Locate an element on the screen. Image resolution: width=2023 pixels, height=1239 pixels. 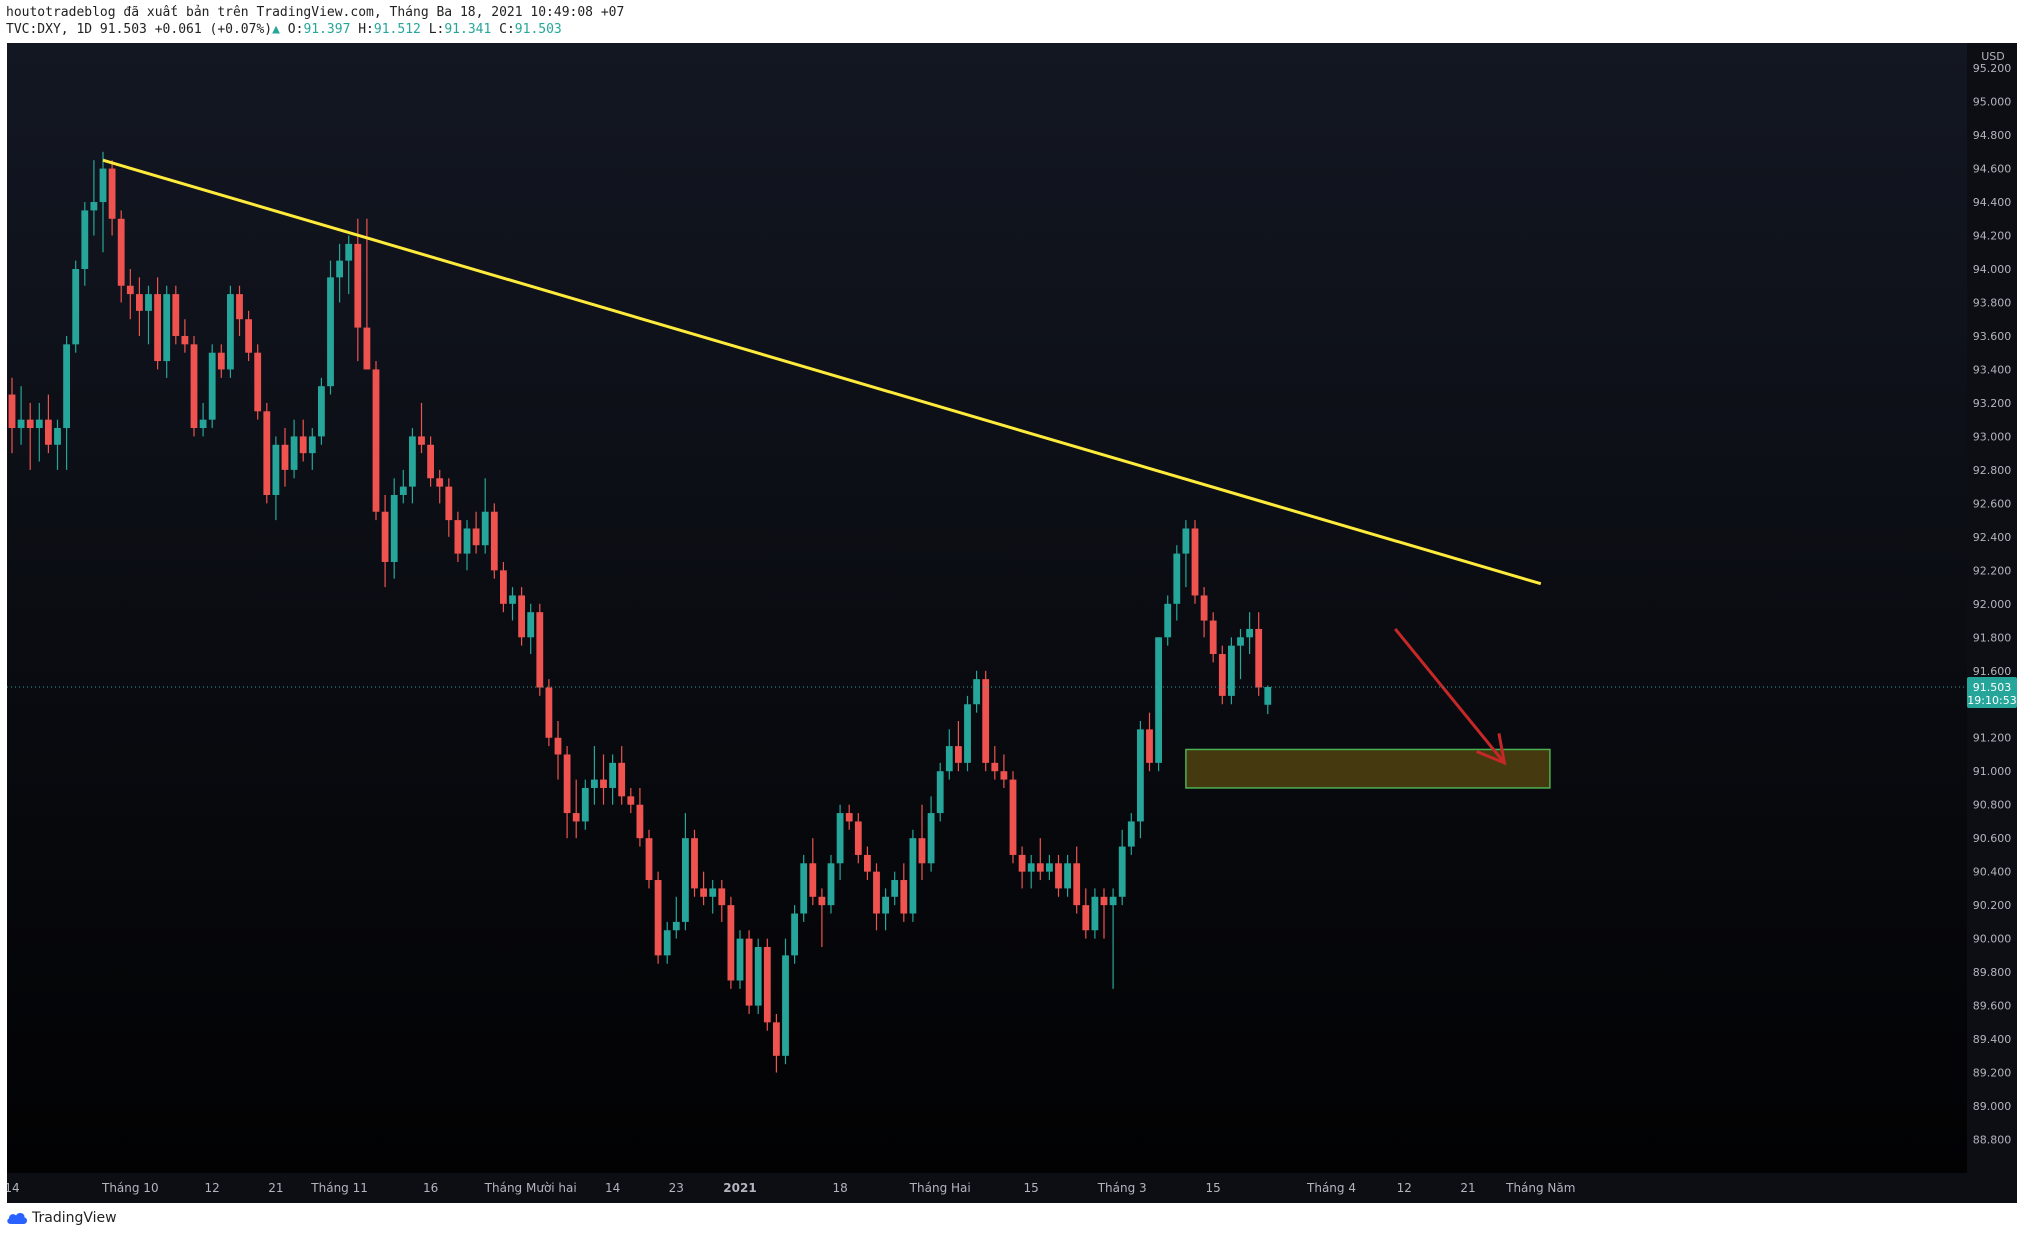
y-tick-label: 89.400 is located at coordinates (1992, 1039).